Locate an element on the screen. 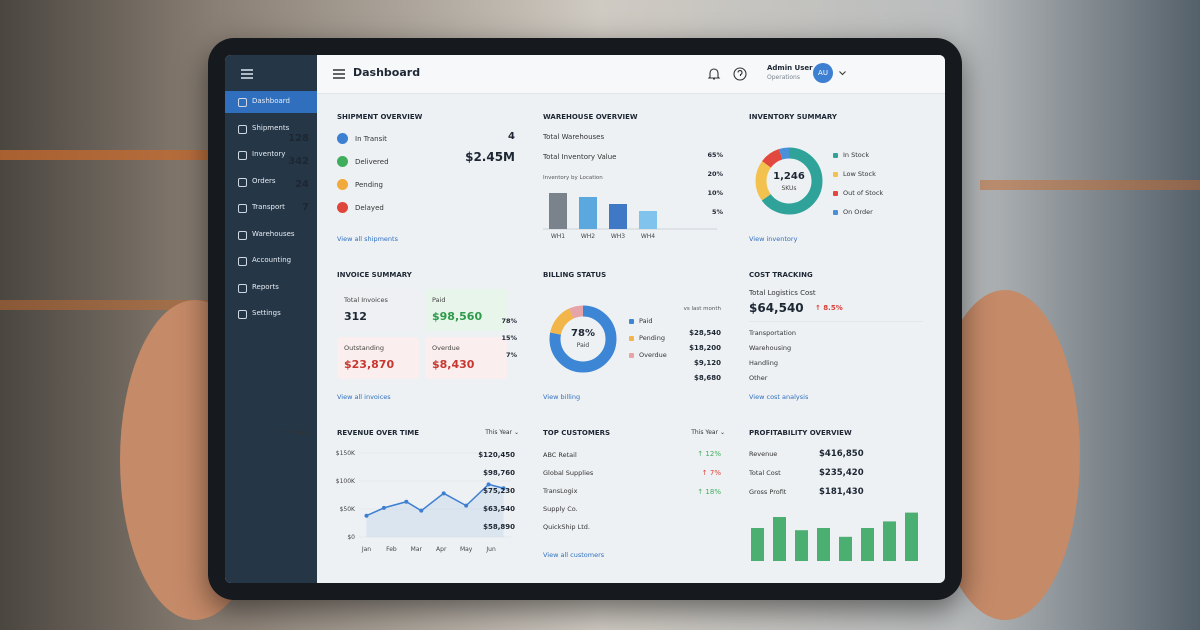  chart: WH1 WH2 WH3 WH4 is located at coordinates (630, 216).